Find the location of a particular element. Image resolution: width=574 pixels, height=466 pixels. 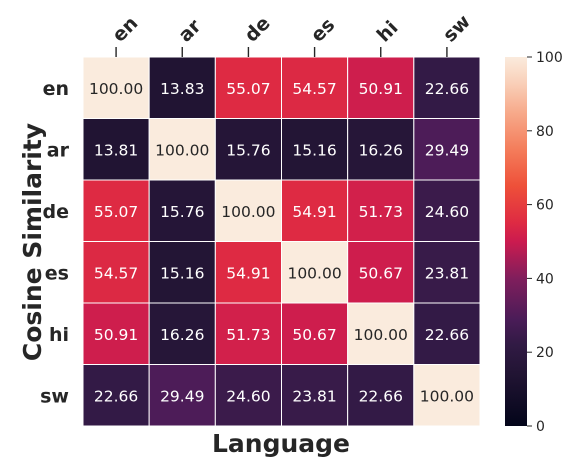

x-axis-ticks: en ar de es hi sw is located at coordinates (291, 34).